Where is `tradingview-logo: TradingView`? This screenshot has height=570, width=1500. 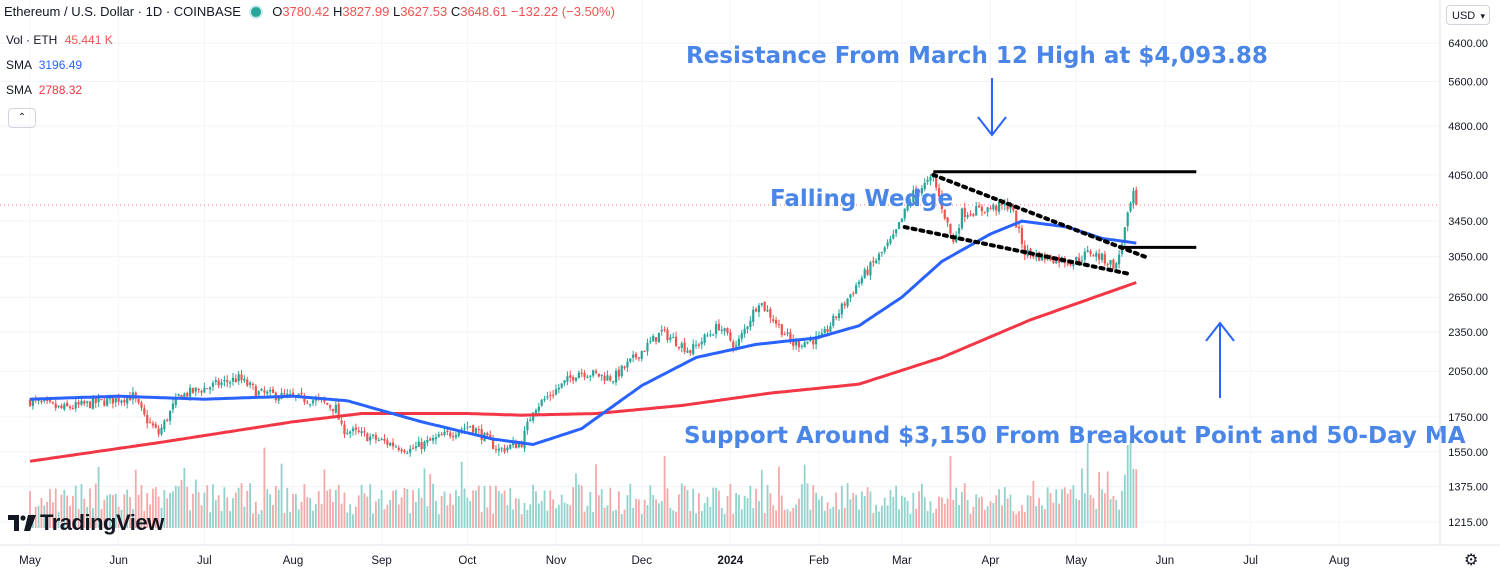
tradingview-logo: TradingView is located at coordinates (86, 523).